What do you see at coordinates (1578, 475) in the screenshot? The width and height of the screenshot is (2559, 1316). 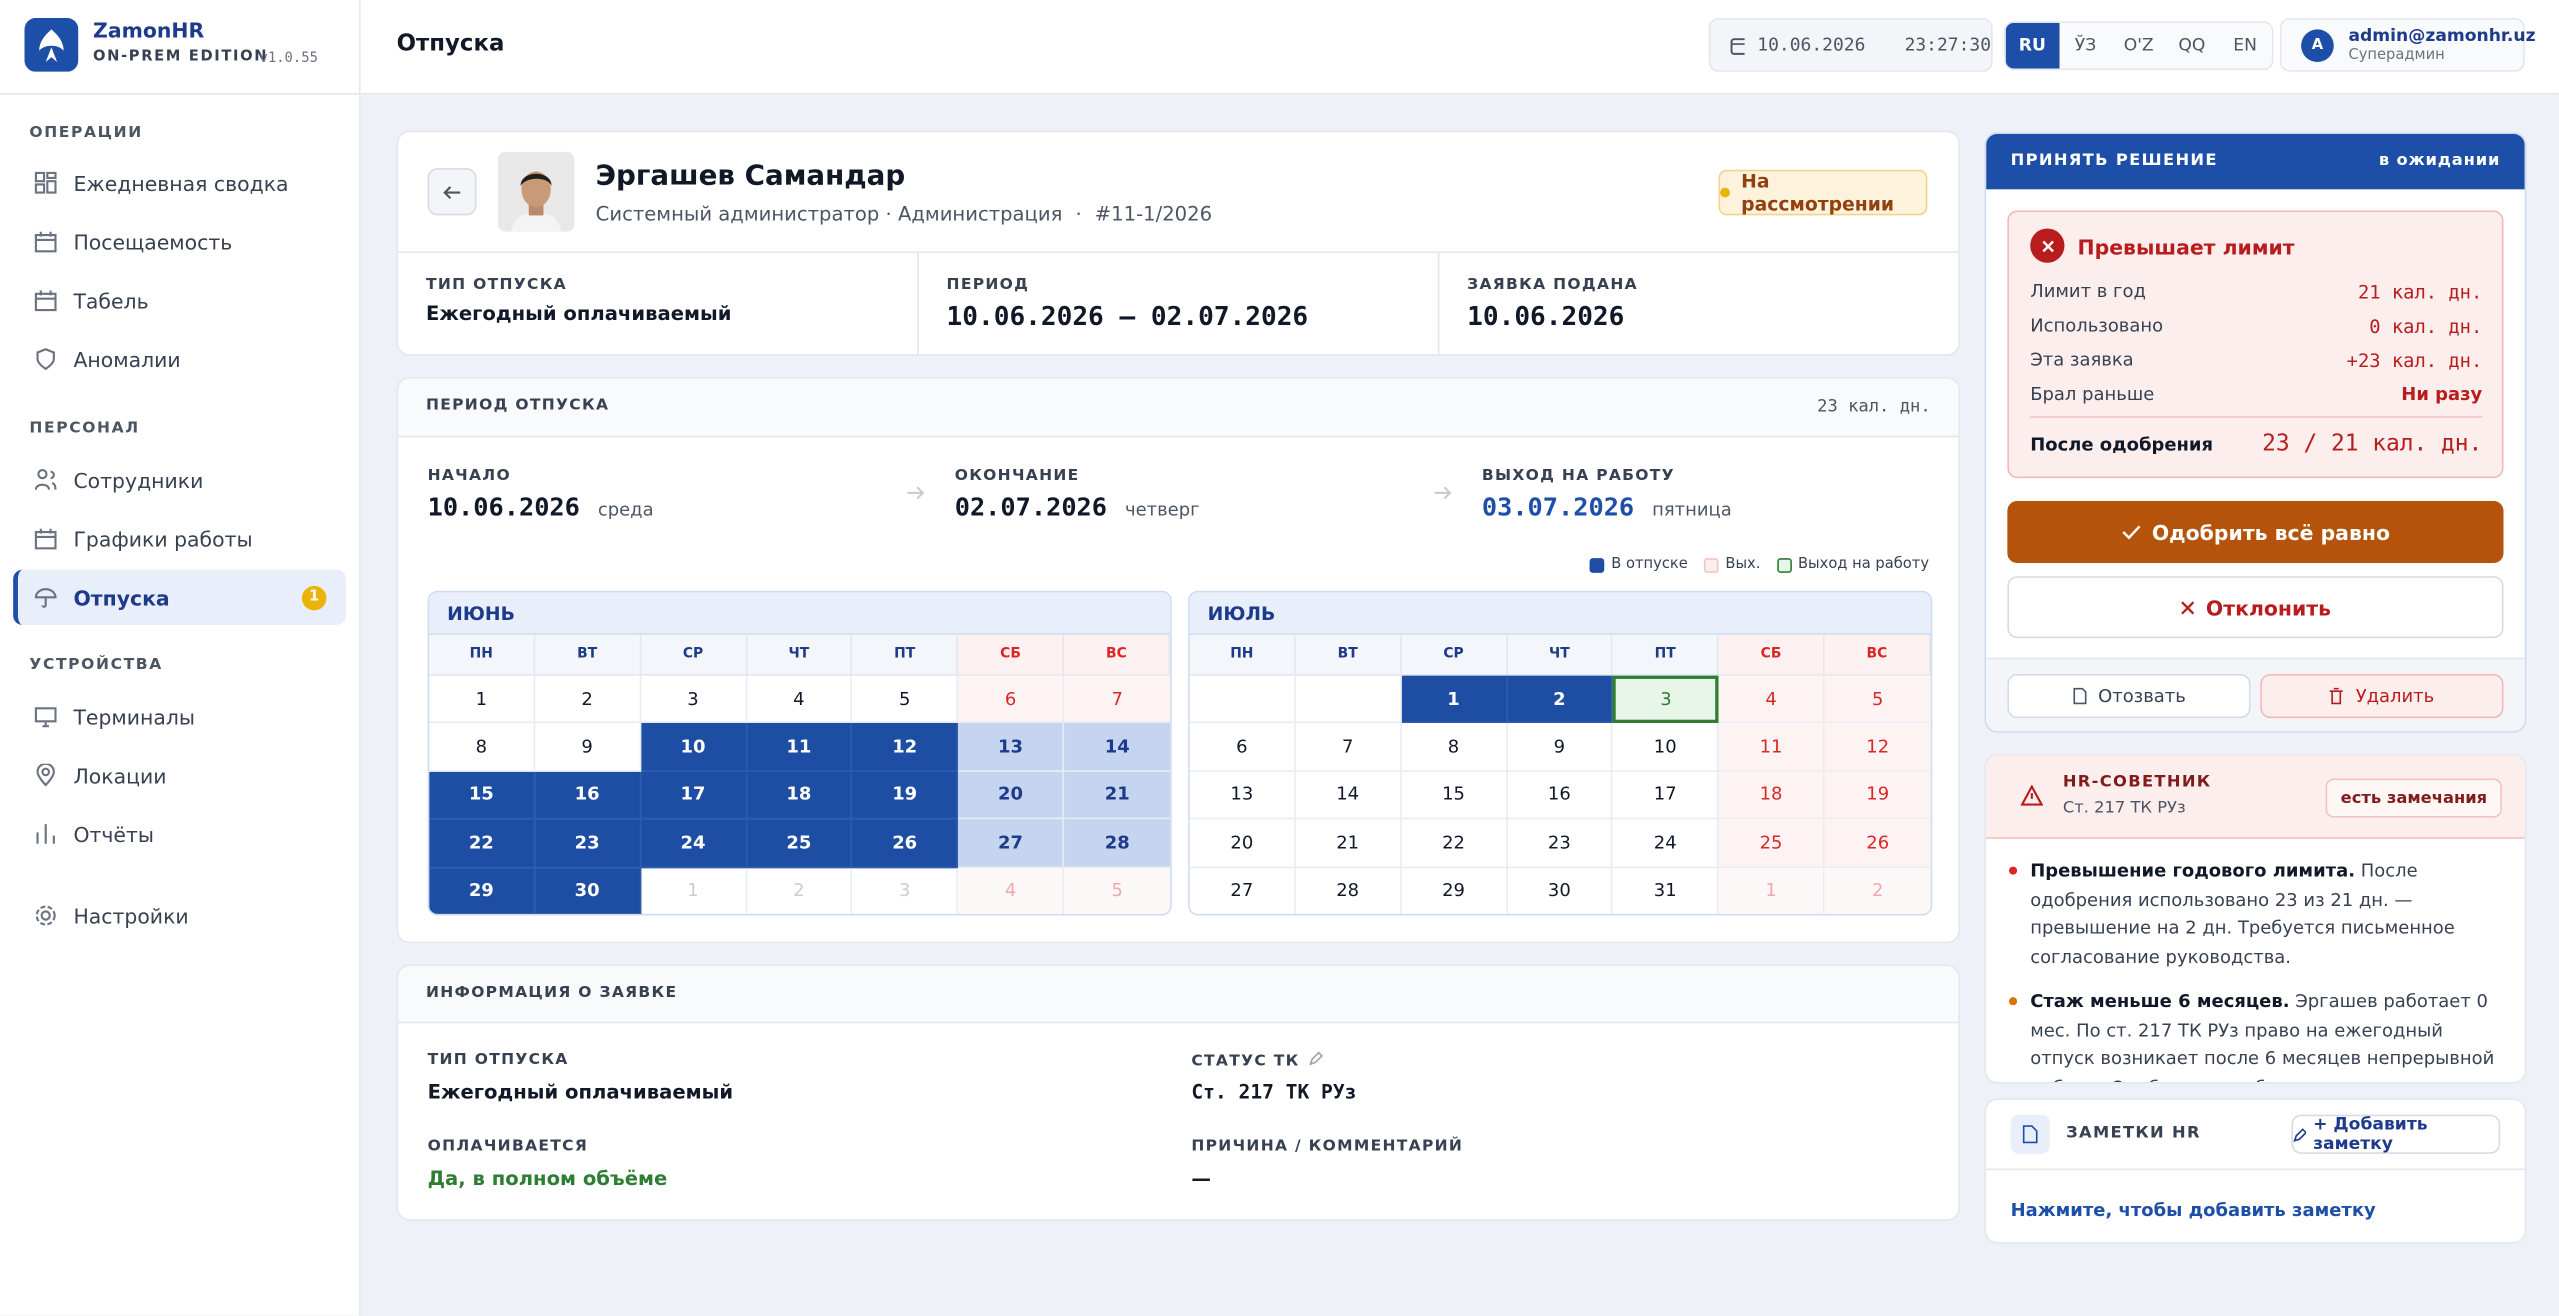 I see `point-label: ВЫХОД НА РАБОТУ` at bounding box center [1578, 475].